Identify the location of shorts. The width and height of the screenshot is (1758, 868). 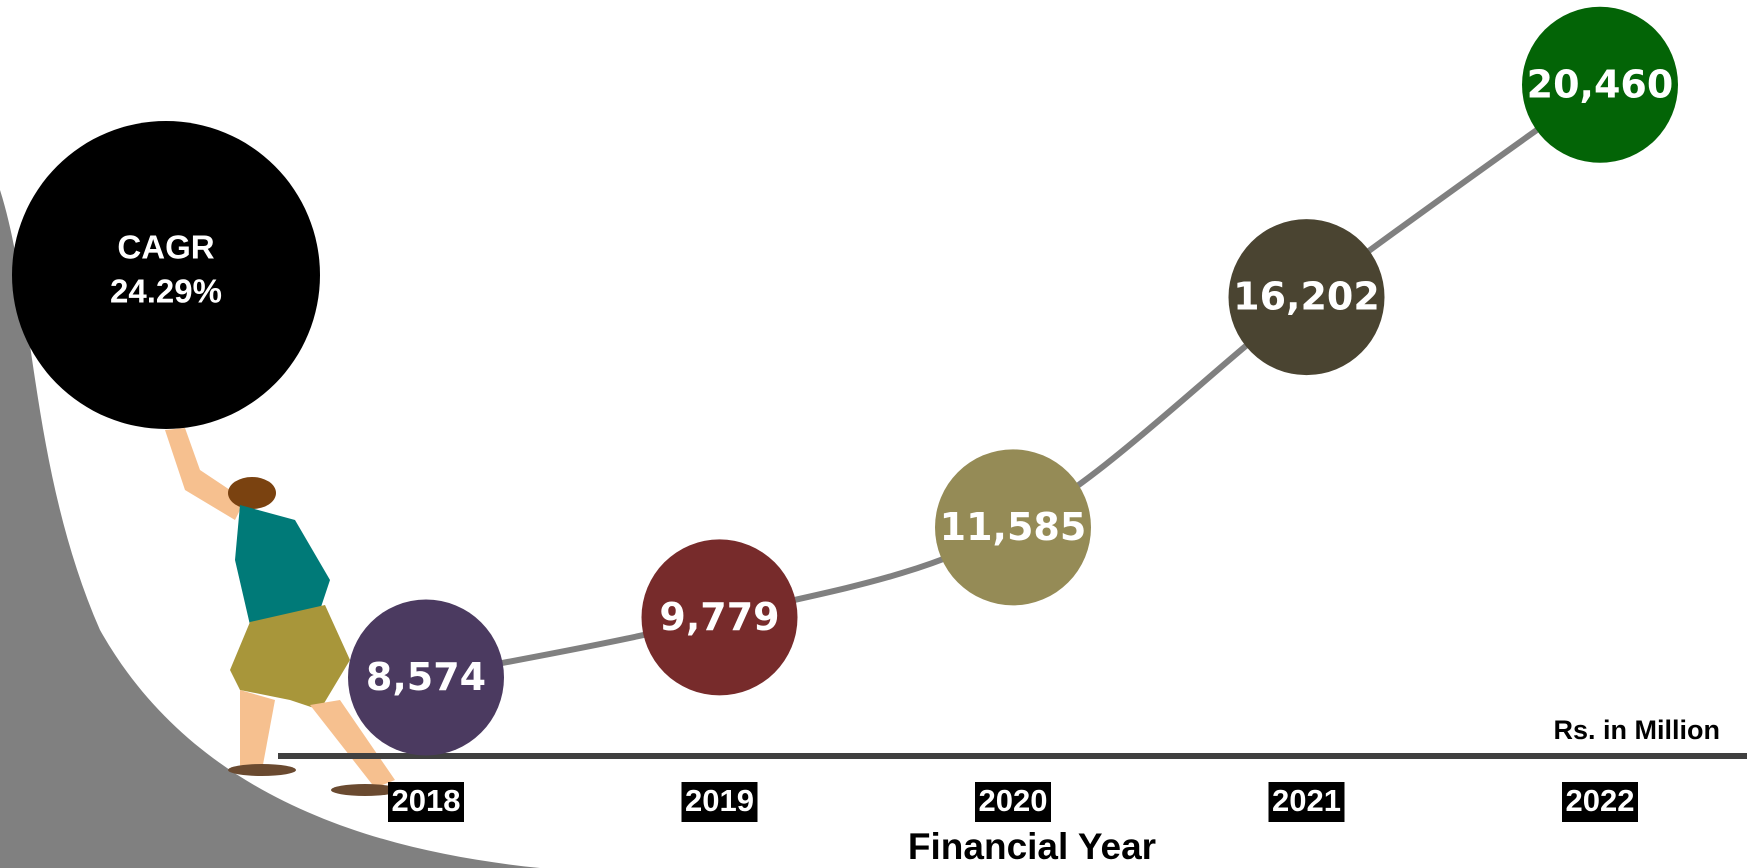
(290, 657).